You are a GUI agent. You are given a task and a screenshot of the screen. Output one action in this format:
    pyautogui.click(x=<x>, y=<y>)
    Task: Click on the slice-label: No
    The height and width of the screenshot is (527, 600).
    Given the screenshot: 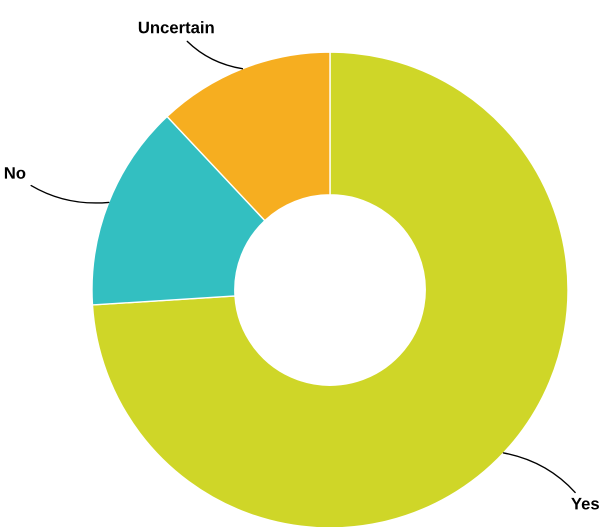 What is the action you would take?
    pyautogui.click(x=15, y=173)
    